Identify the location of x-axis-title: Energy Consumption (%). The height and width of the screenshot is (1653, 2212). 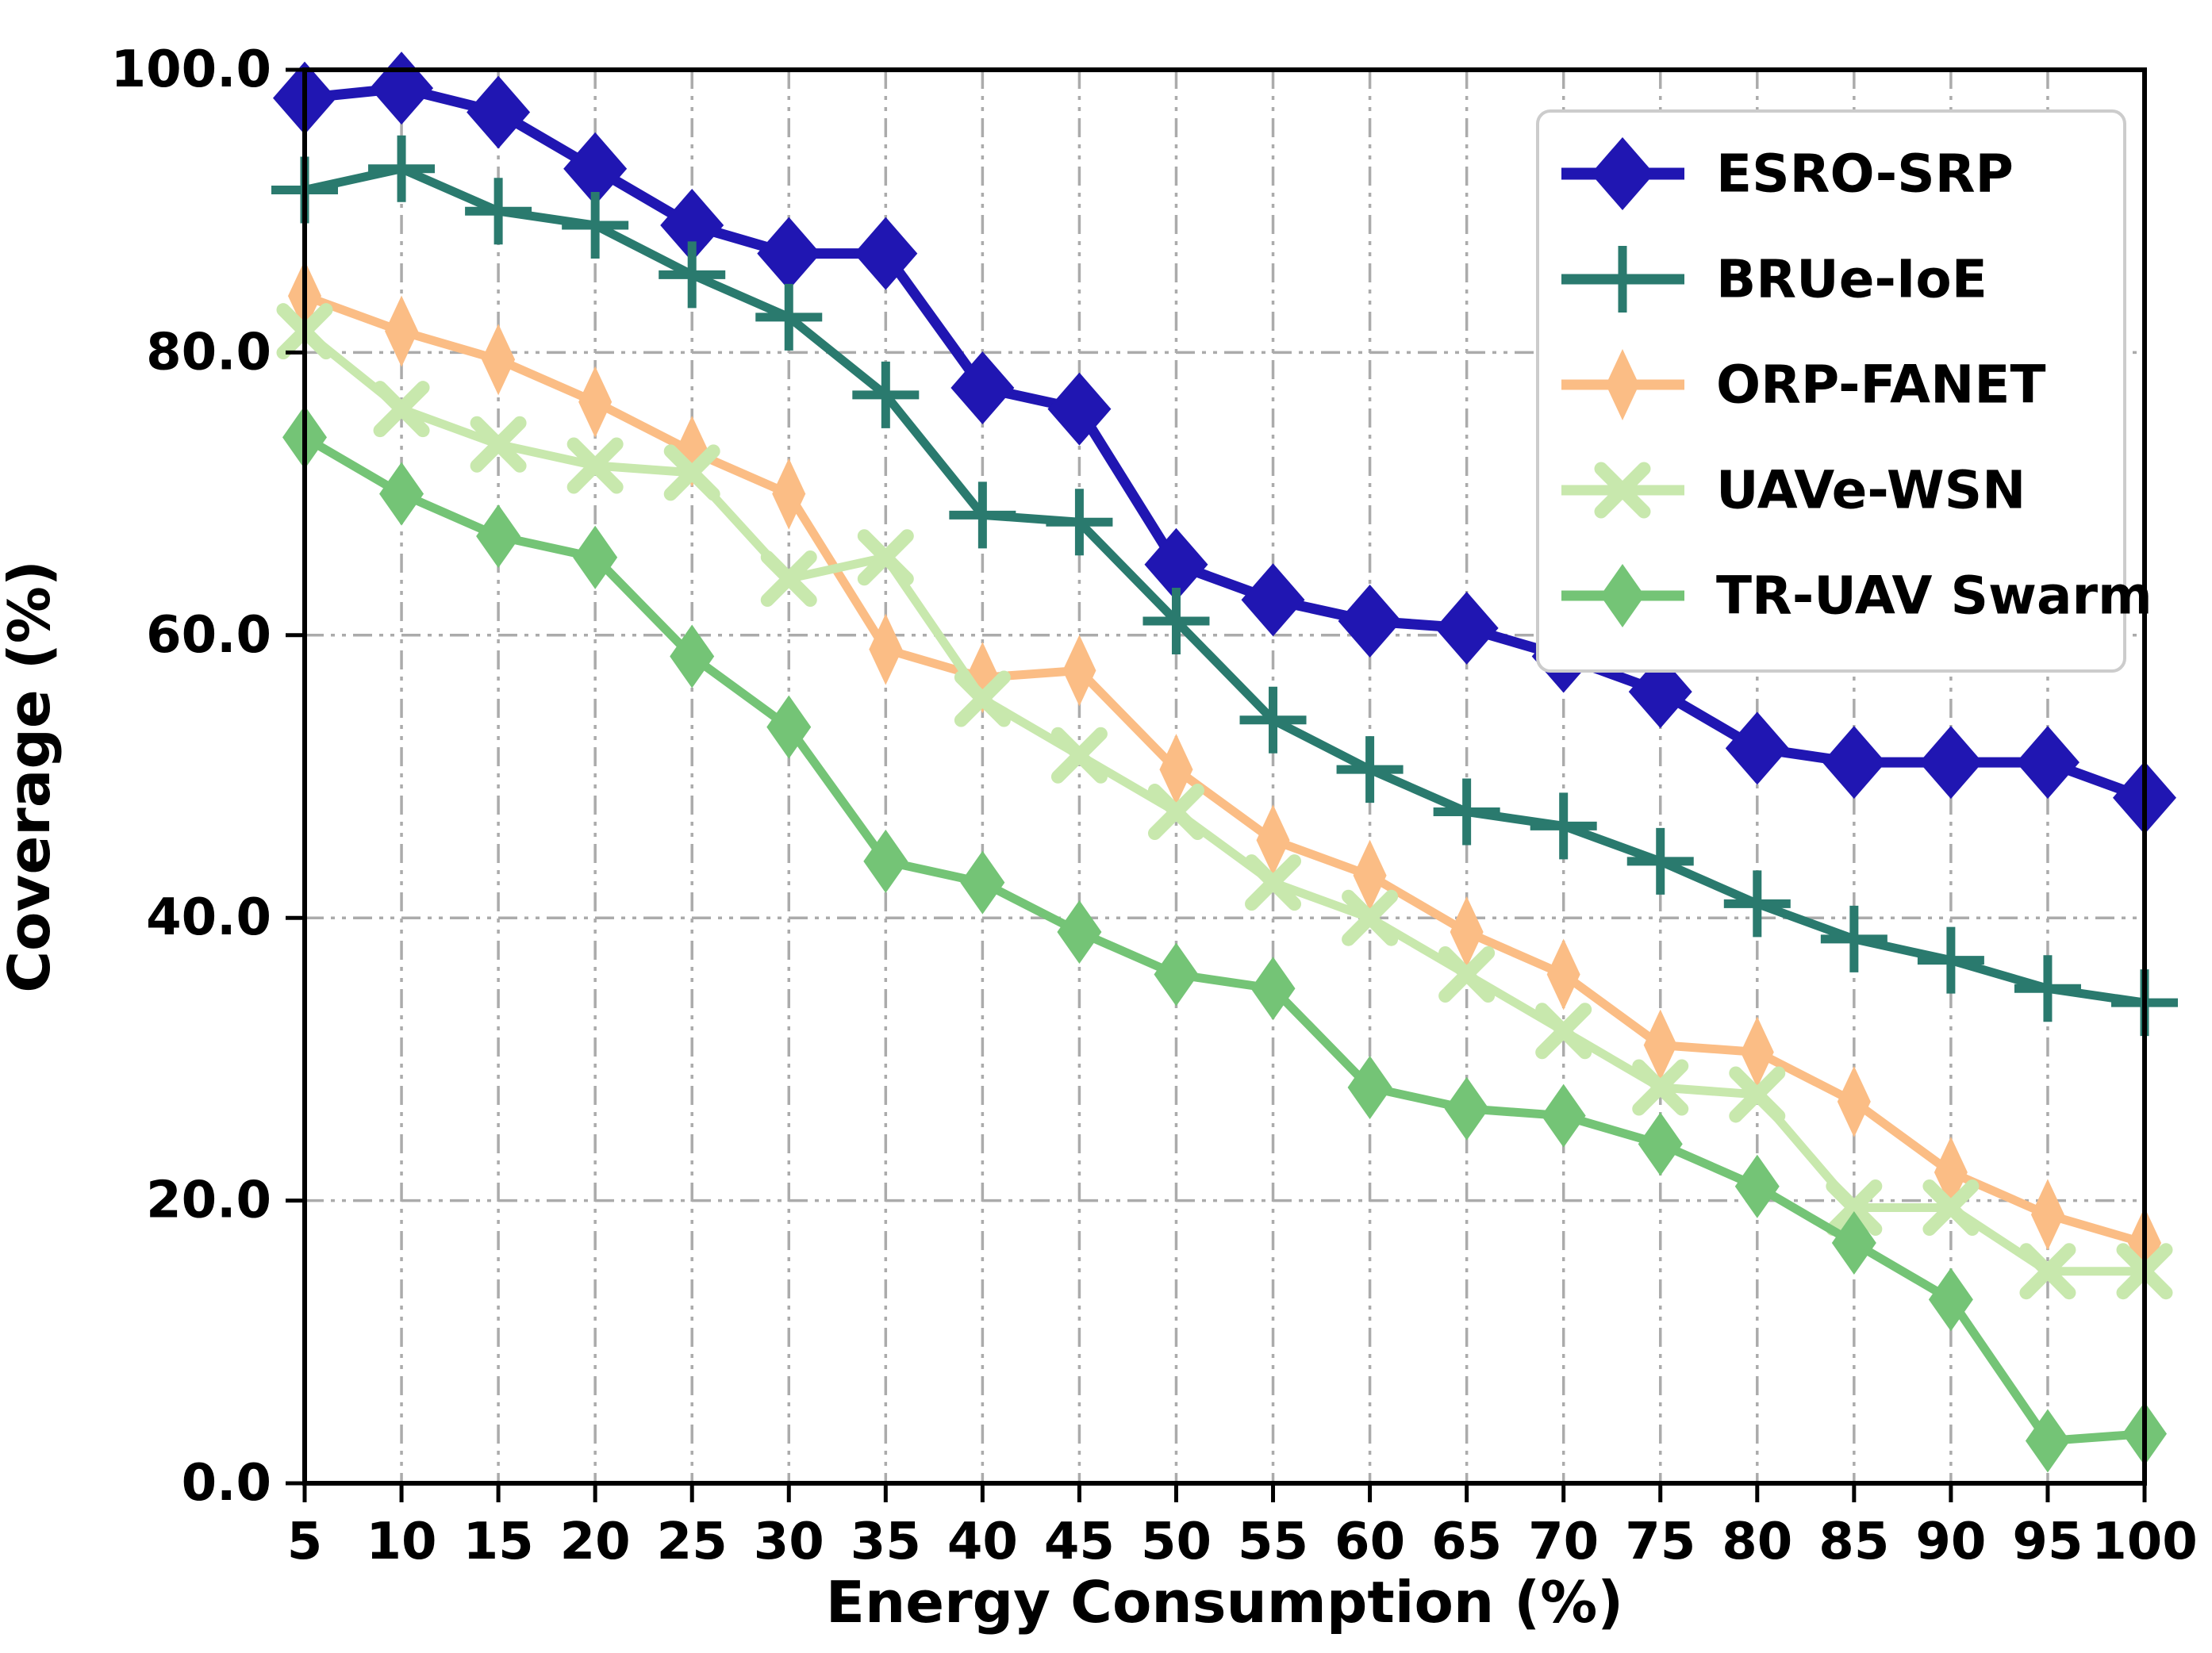
(1224, 1602).